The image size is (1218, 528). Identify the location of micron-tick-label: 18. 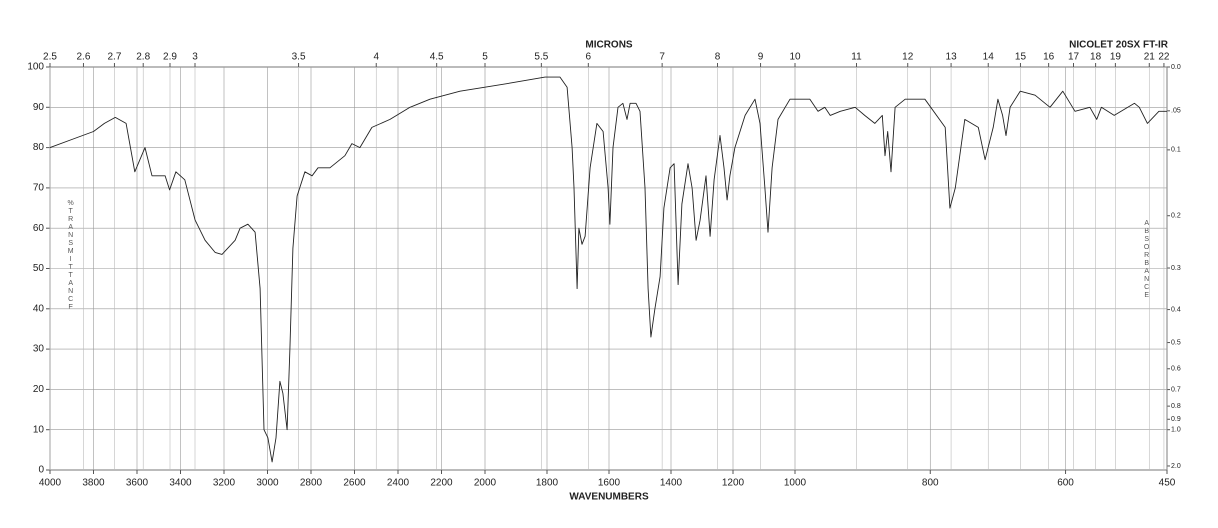
(1096, 57).